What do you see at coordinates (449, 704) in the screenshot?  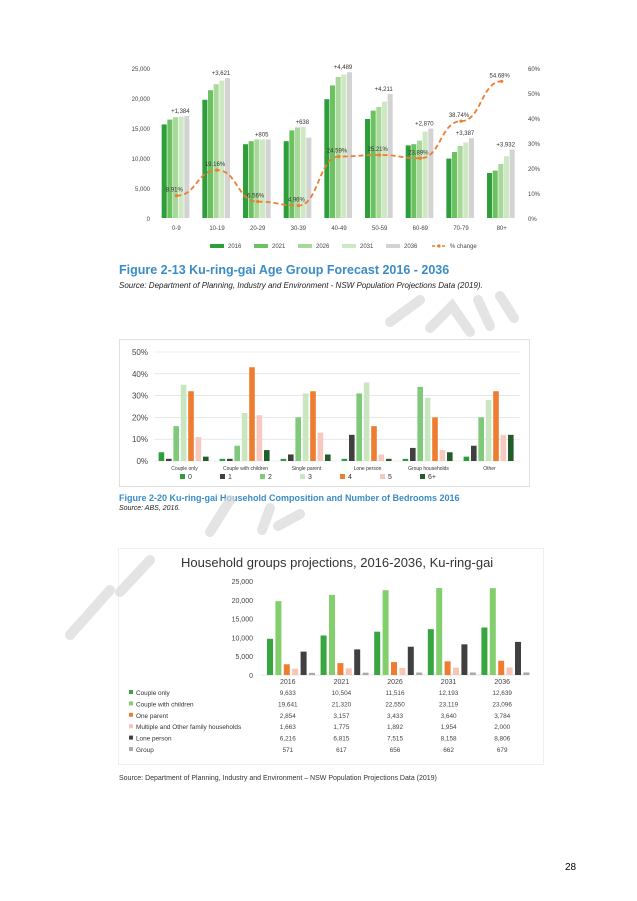 I see `table-cell: 23,119` at bounding box center [449, 704].